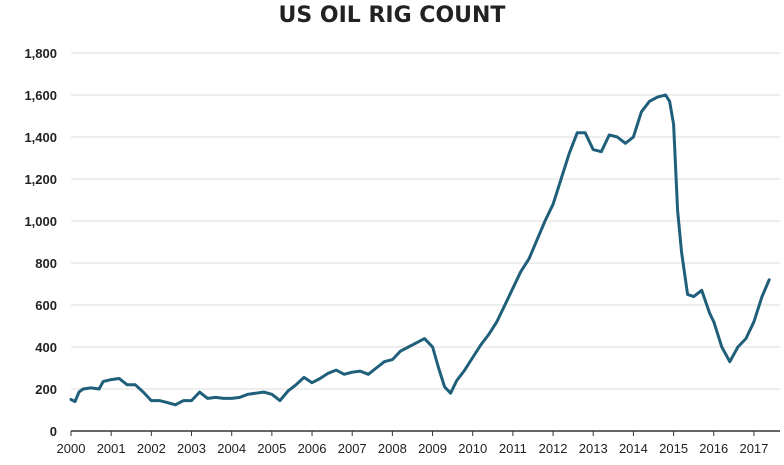  What do you see at coordinates (753, 448) in the screenshot?
I see `x-tick-label: 2017` at bounding box center [753, 448].